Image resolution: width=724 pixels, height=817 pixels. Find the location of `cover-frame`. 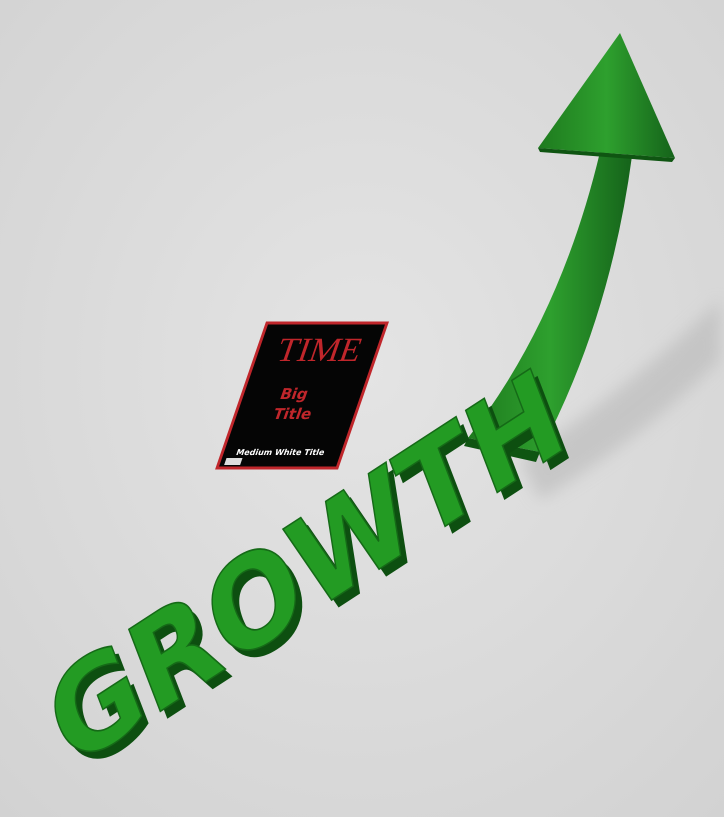

cover-frame is located at coordinates (302, 395).